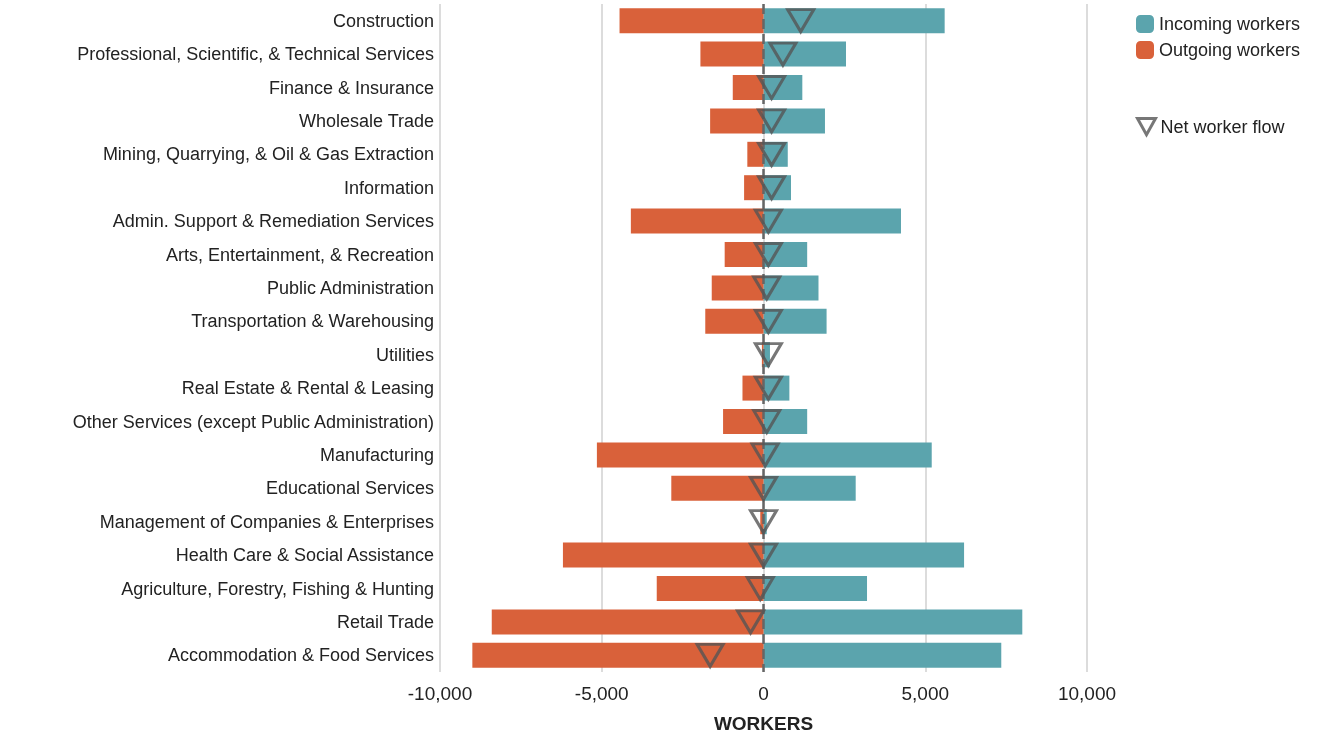 The width and height of the screenshot is (1329, 740). I want to click on y-tick-label: Transportation & Warehousing, so click(312, 321).